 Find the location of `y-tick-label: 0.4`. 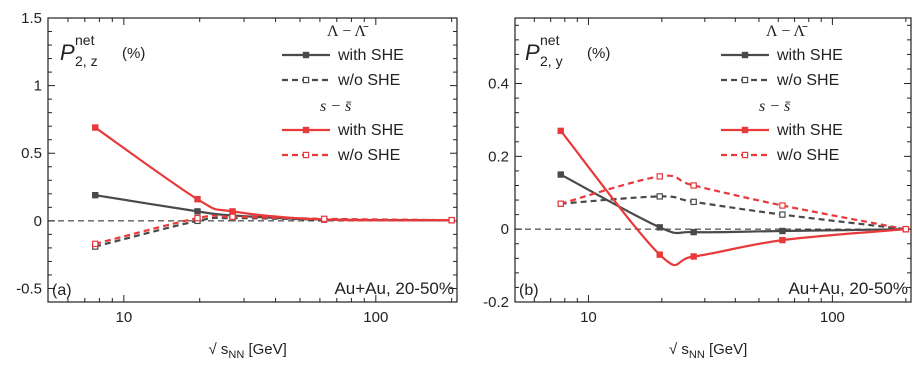

y-tick-label: 0.4 is located at coordinates (498, 84).